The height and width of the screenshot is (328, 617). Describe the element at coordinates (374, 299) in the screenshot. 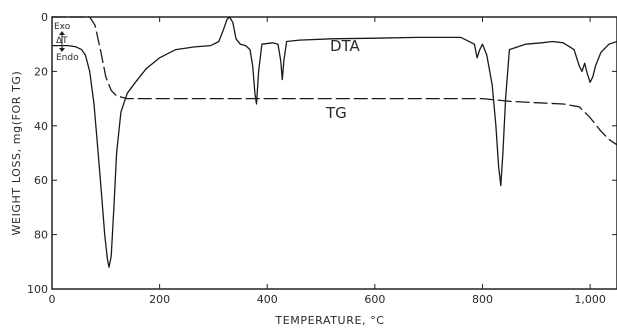

I see `x-tick-label: 600` at that location.